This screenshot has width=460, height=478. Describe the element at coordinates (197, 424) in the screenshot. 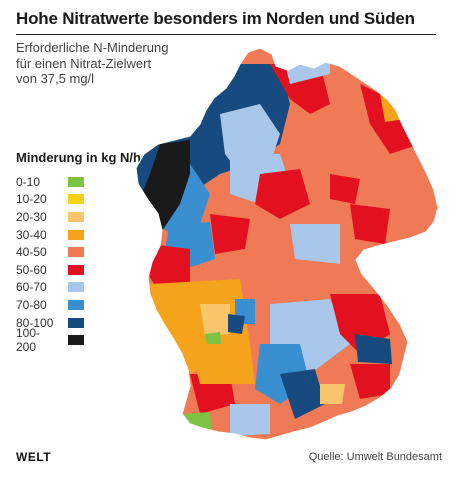

I see `region-southwest-green` at that location.